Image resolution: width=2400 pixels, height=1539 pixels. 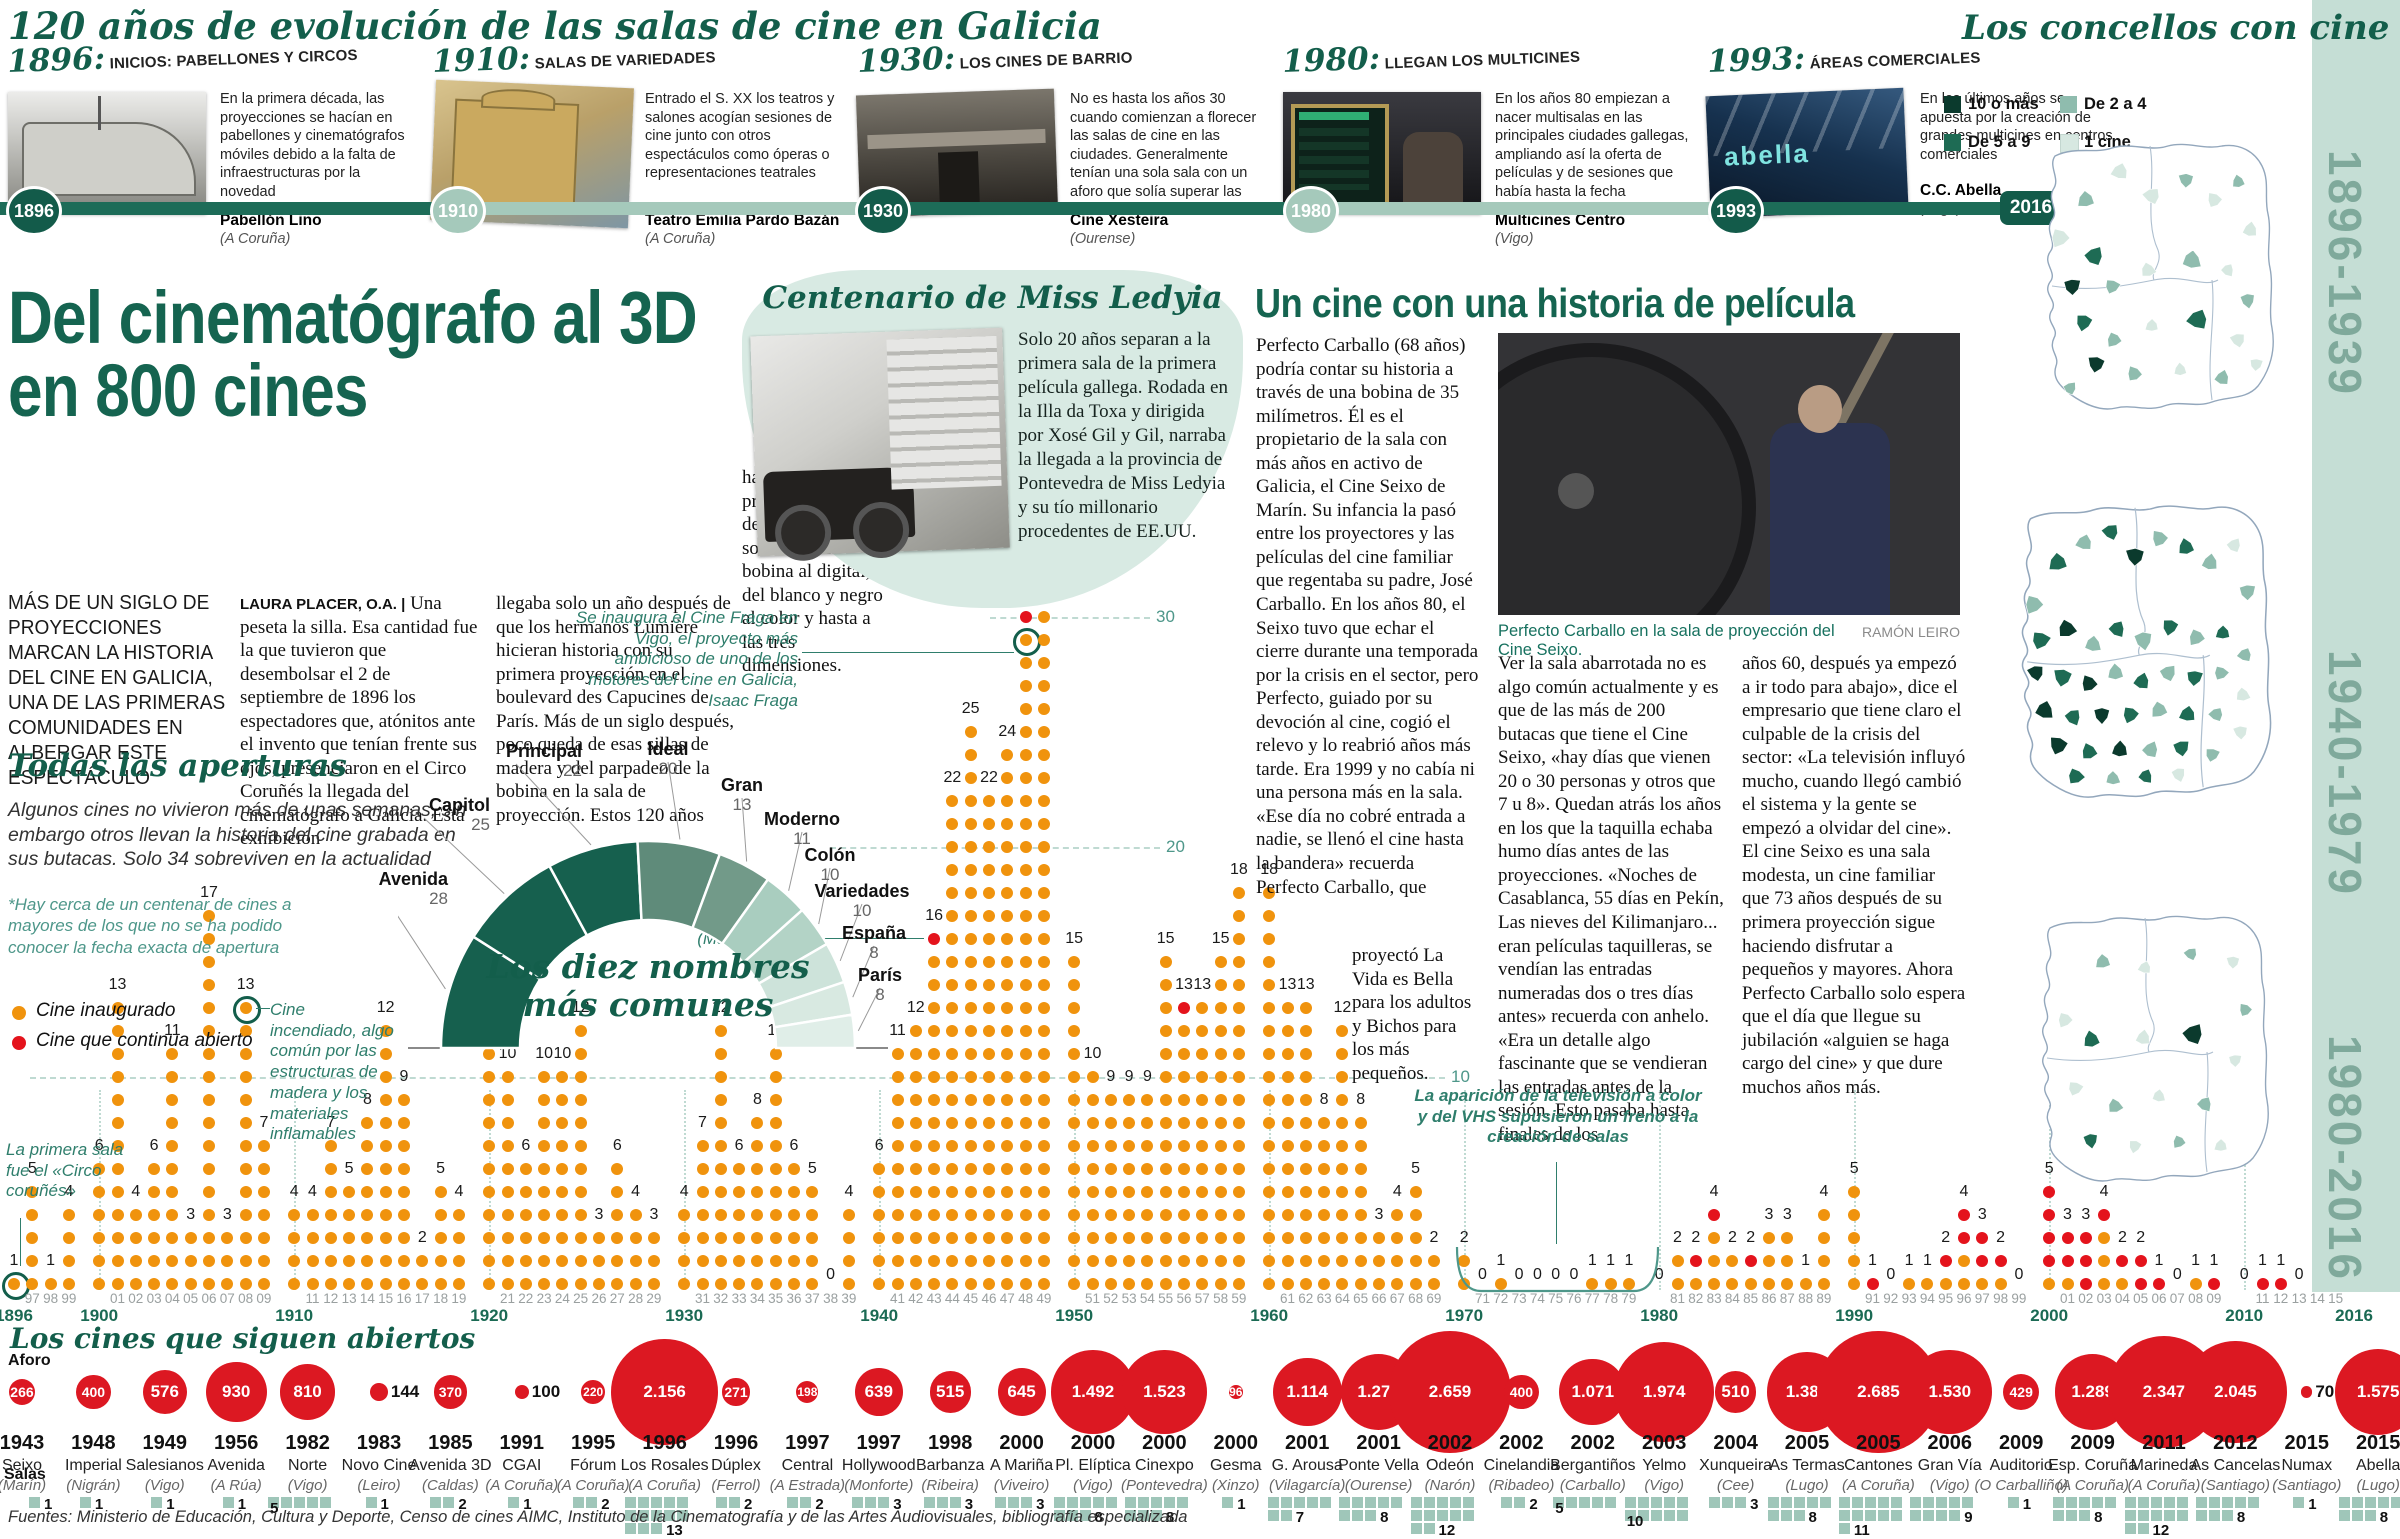 What do you see at coordinates (1236, 1465) in the screenshot?
I see `open-cinema-name: Gesma` at bounding box center [1236, 1465].